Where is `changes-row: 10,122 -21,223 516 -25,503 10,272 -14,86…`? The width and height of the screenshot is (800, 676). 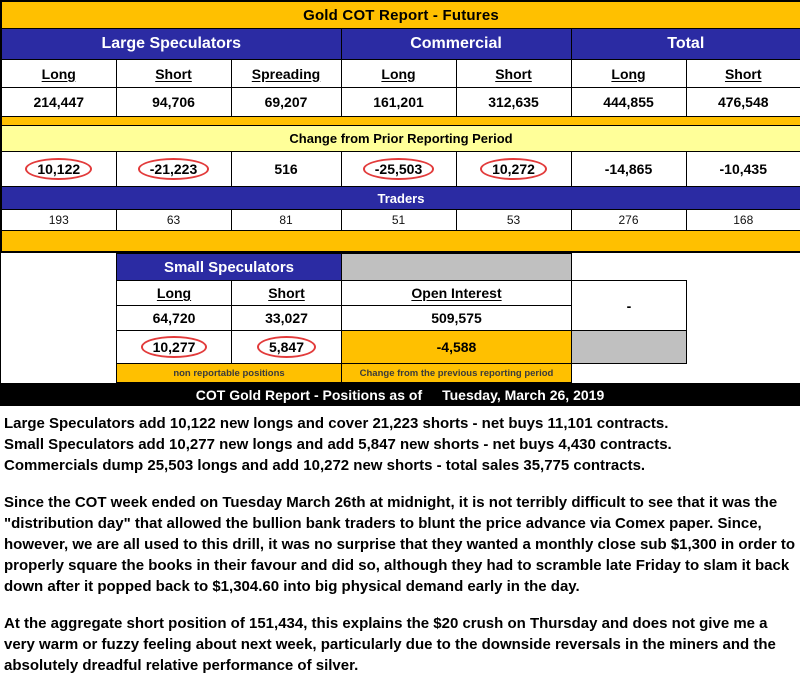
changes-row: 10,122 -21,223 516 -25,503 10,272 -14,86… is located at coordinates (400, 169).